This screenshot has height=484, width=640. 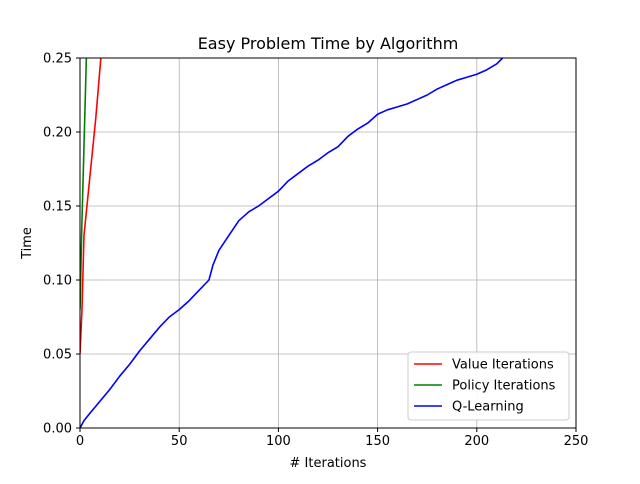 I want to click on legend-label-2: Q-Learning, so click(x=488, y=407).